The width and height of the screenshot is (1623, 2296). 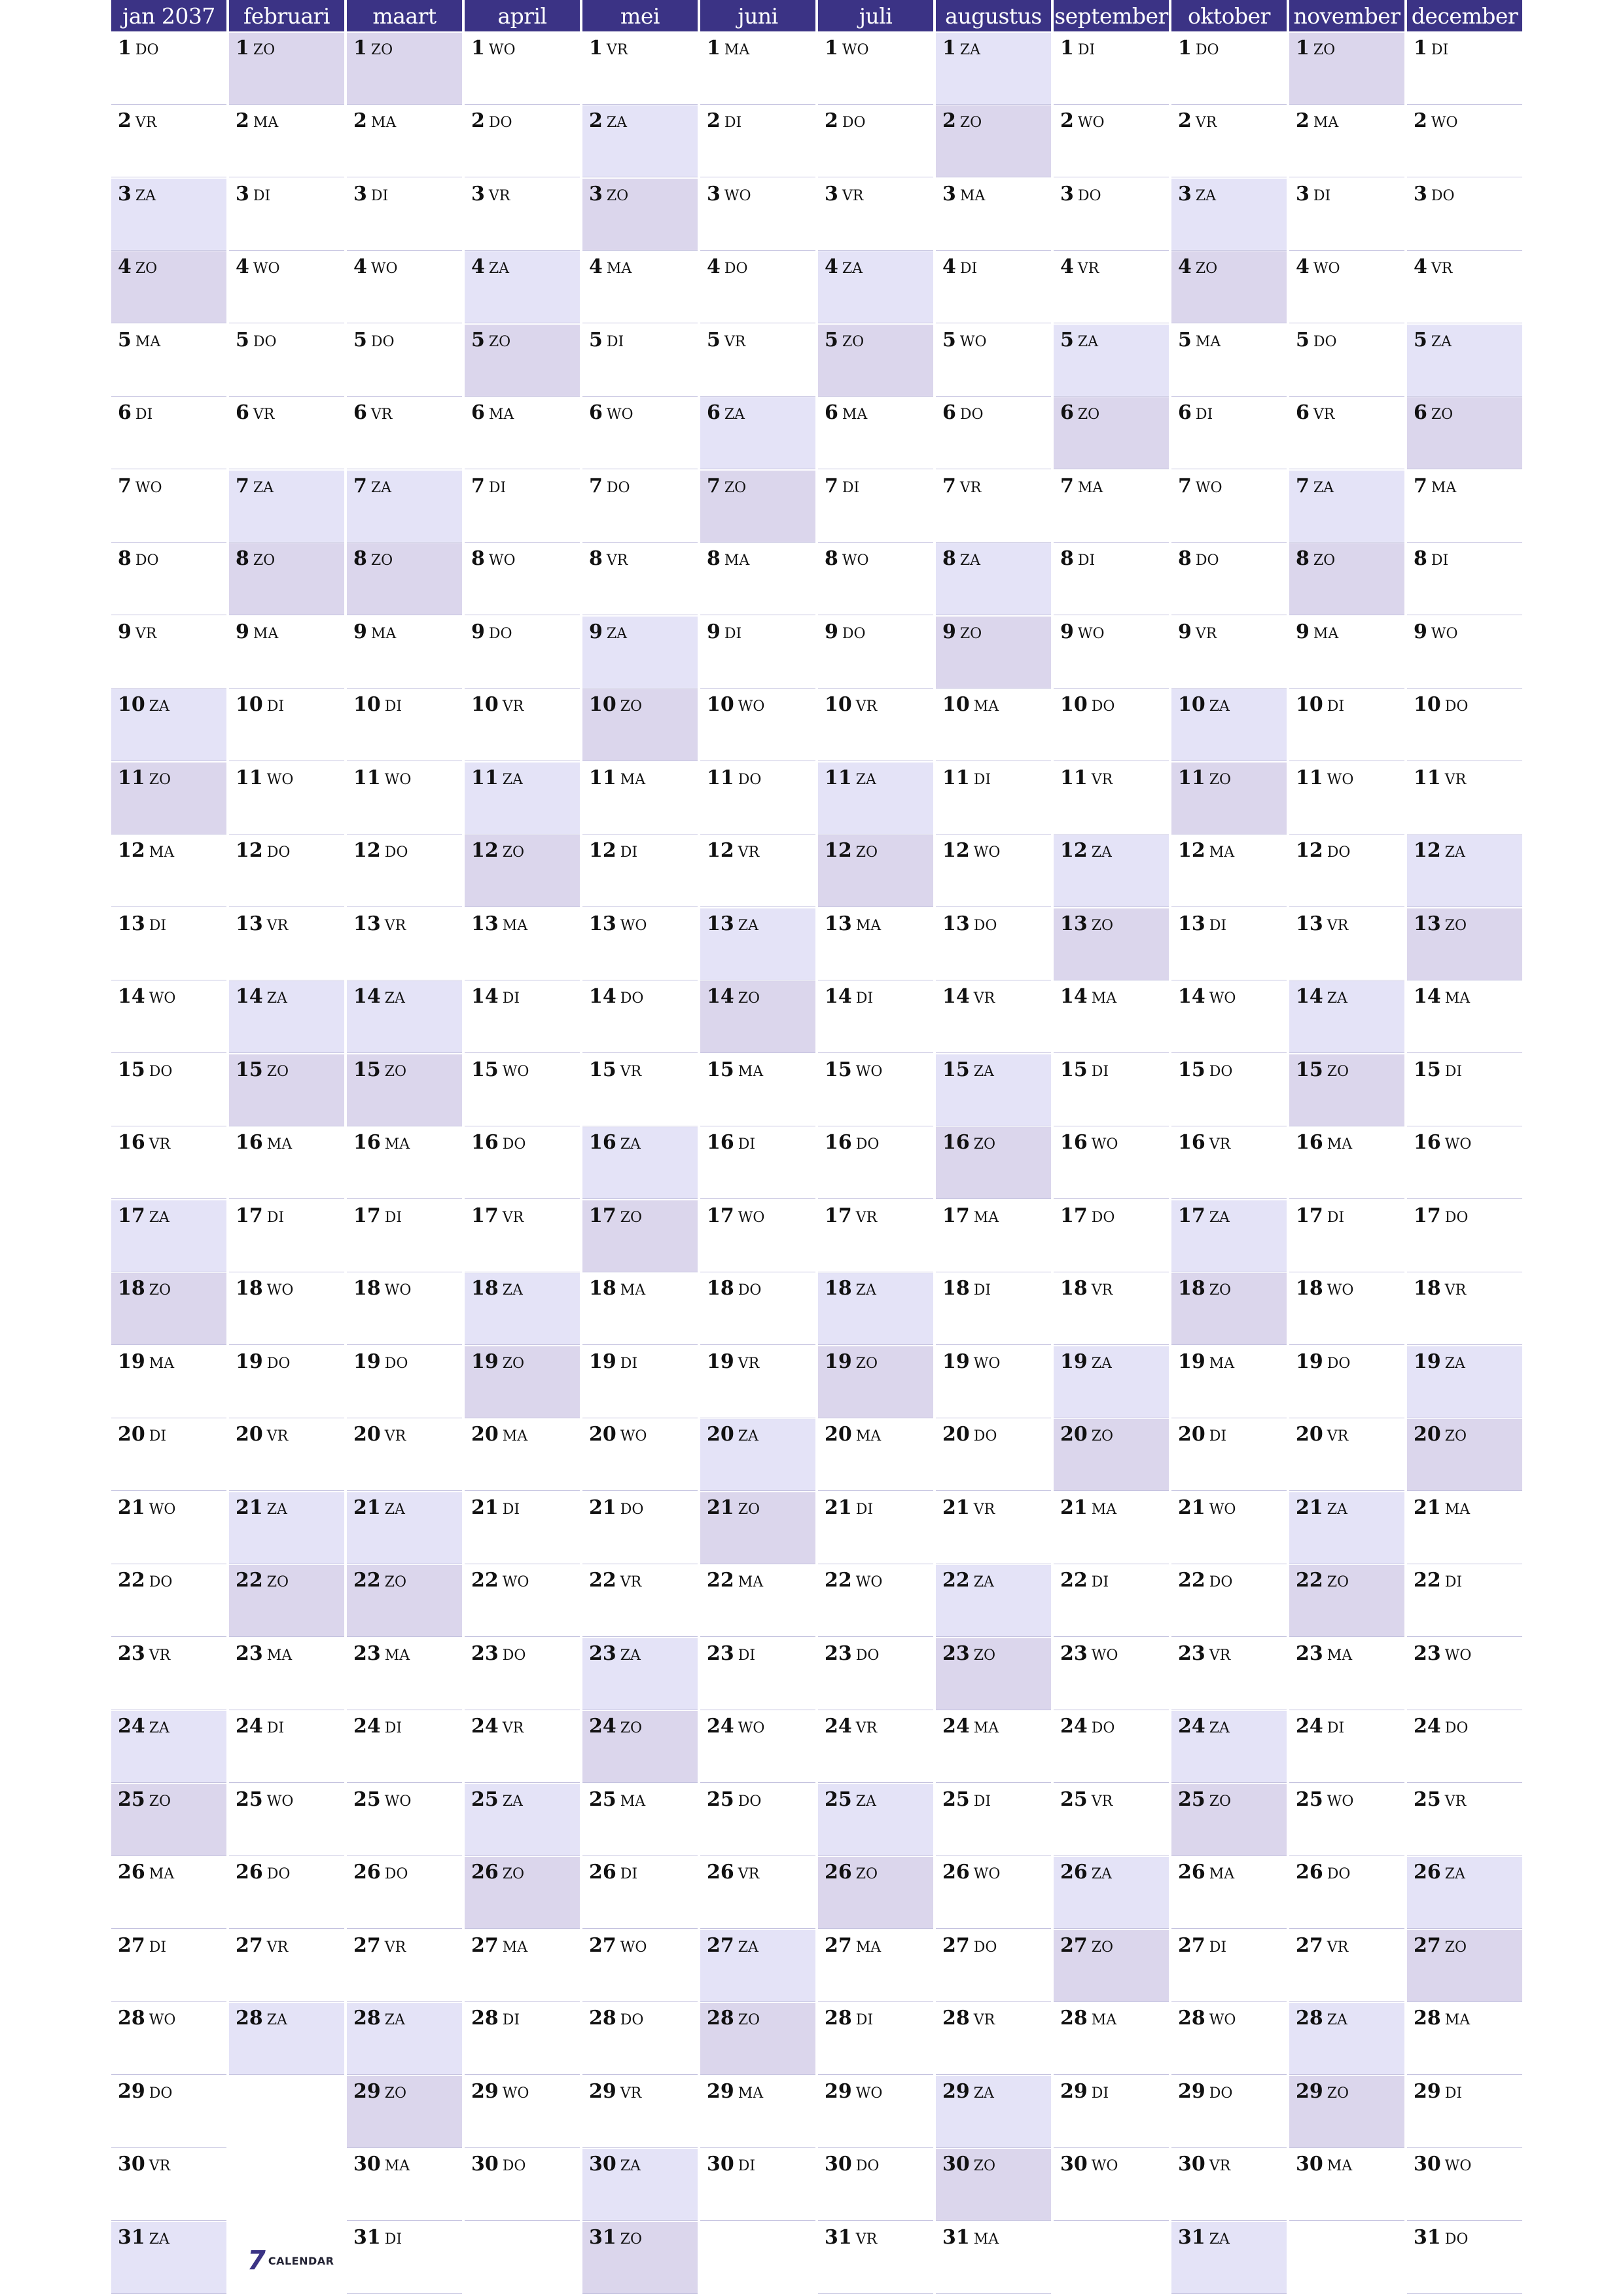 What do you see at coordinates (1229, 1236) in the screenshot?
I see `day-cell: 17 ZA` at bounding box center [1229, 1236].